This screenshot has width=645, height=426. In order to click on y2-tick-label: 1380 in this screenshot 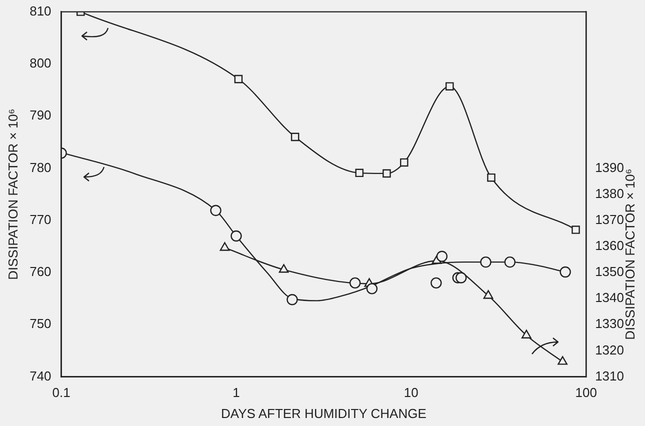, I will do `click(609, 193)`.